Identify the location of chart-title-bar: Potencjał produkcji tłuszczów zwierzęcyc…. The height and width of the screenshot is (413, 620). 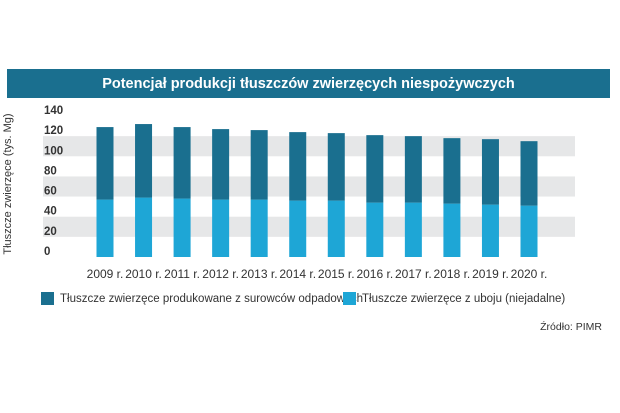
(308, 83).